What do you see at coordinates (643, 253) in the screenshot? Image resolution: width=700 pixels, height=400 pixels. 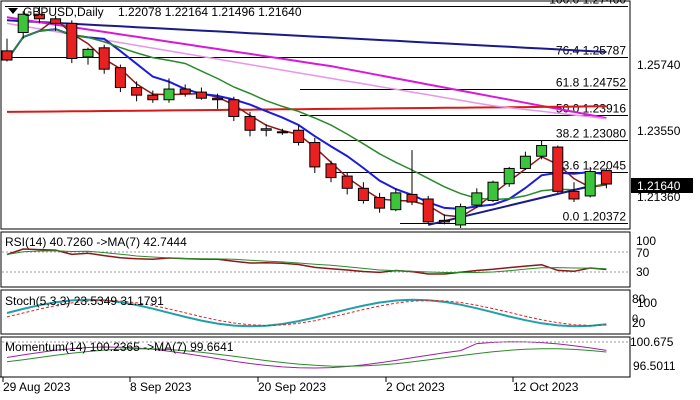 I see `rsi-axis-label: 70` at bounding box center [643, 253].